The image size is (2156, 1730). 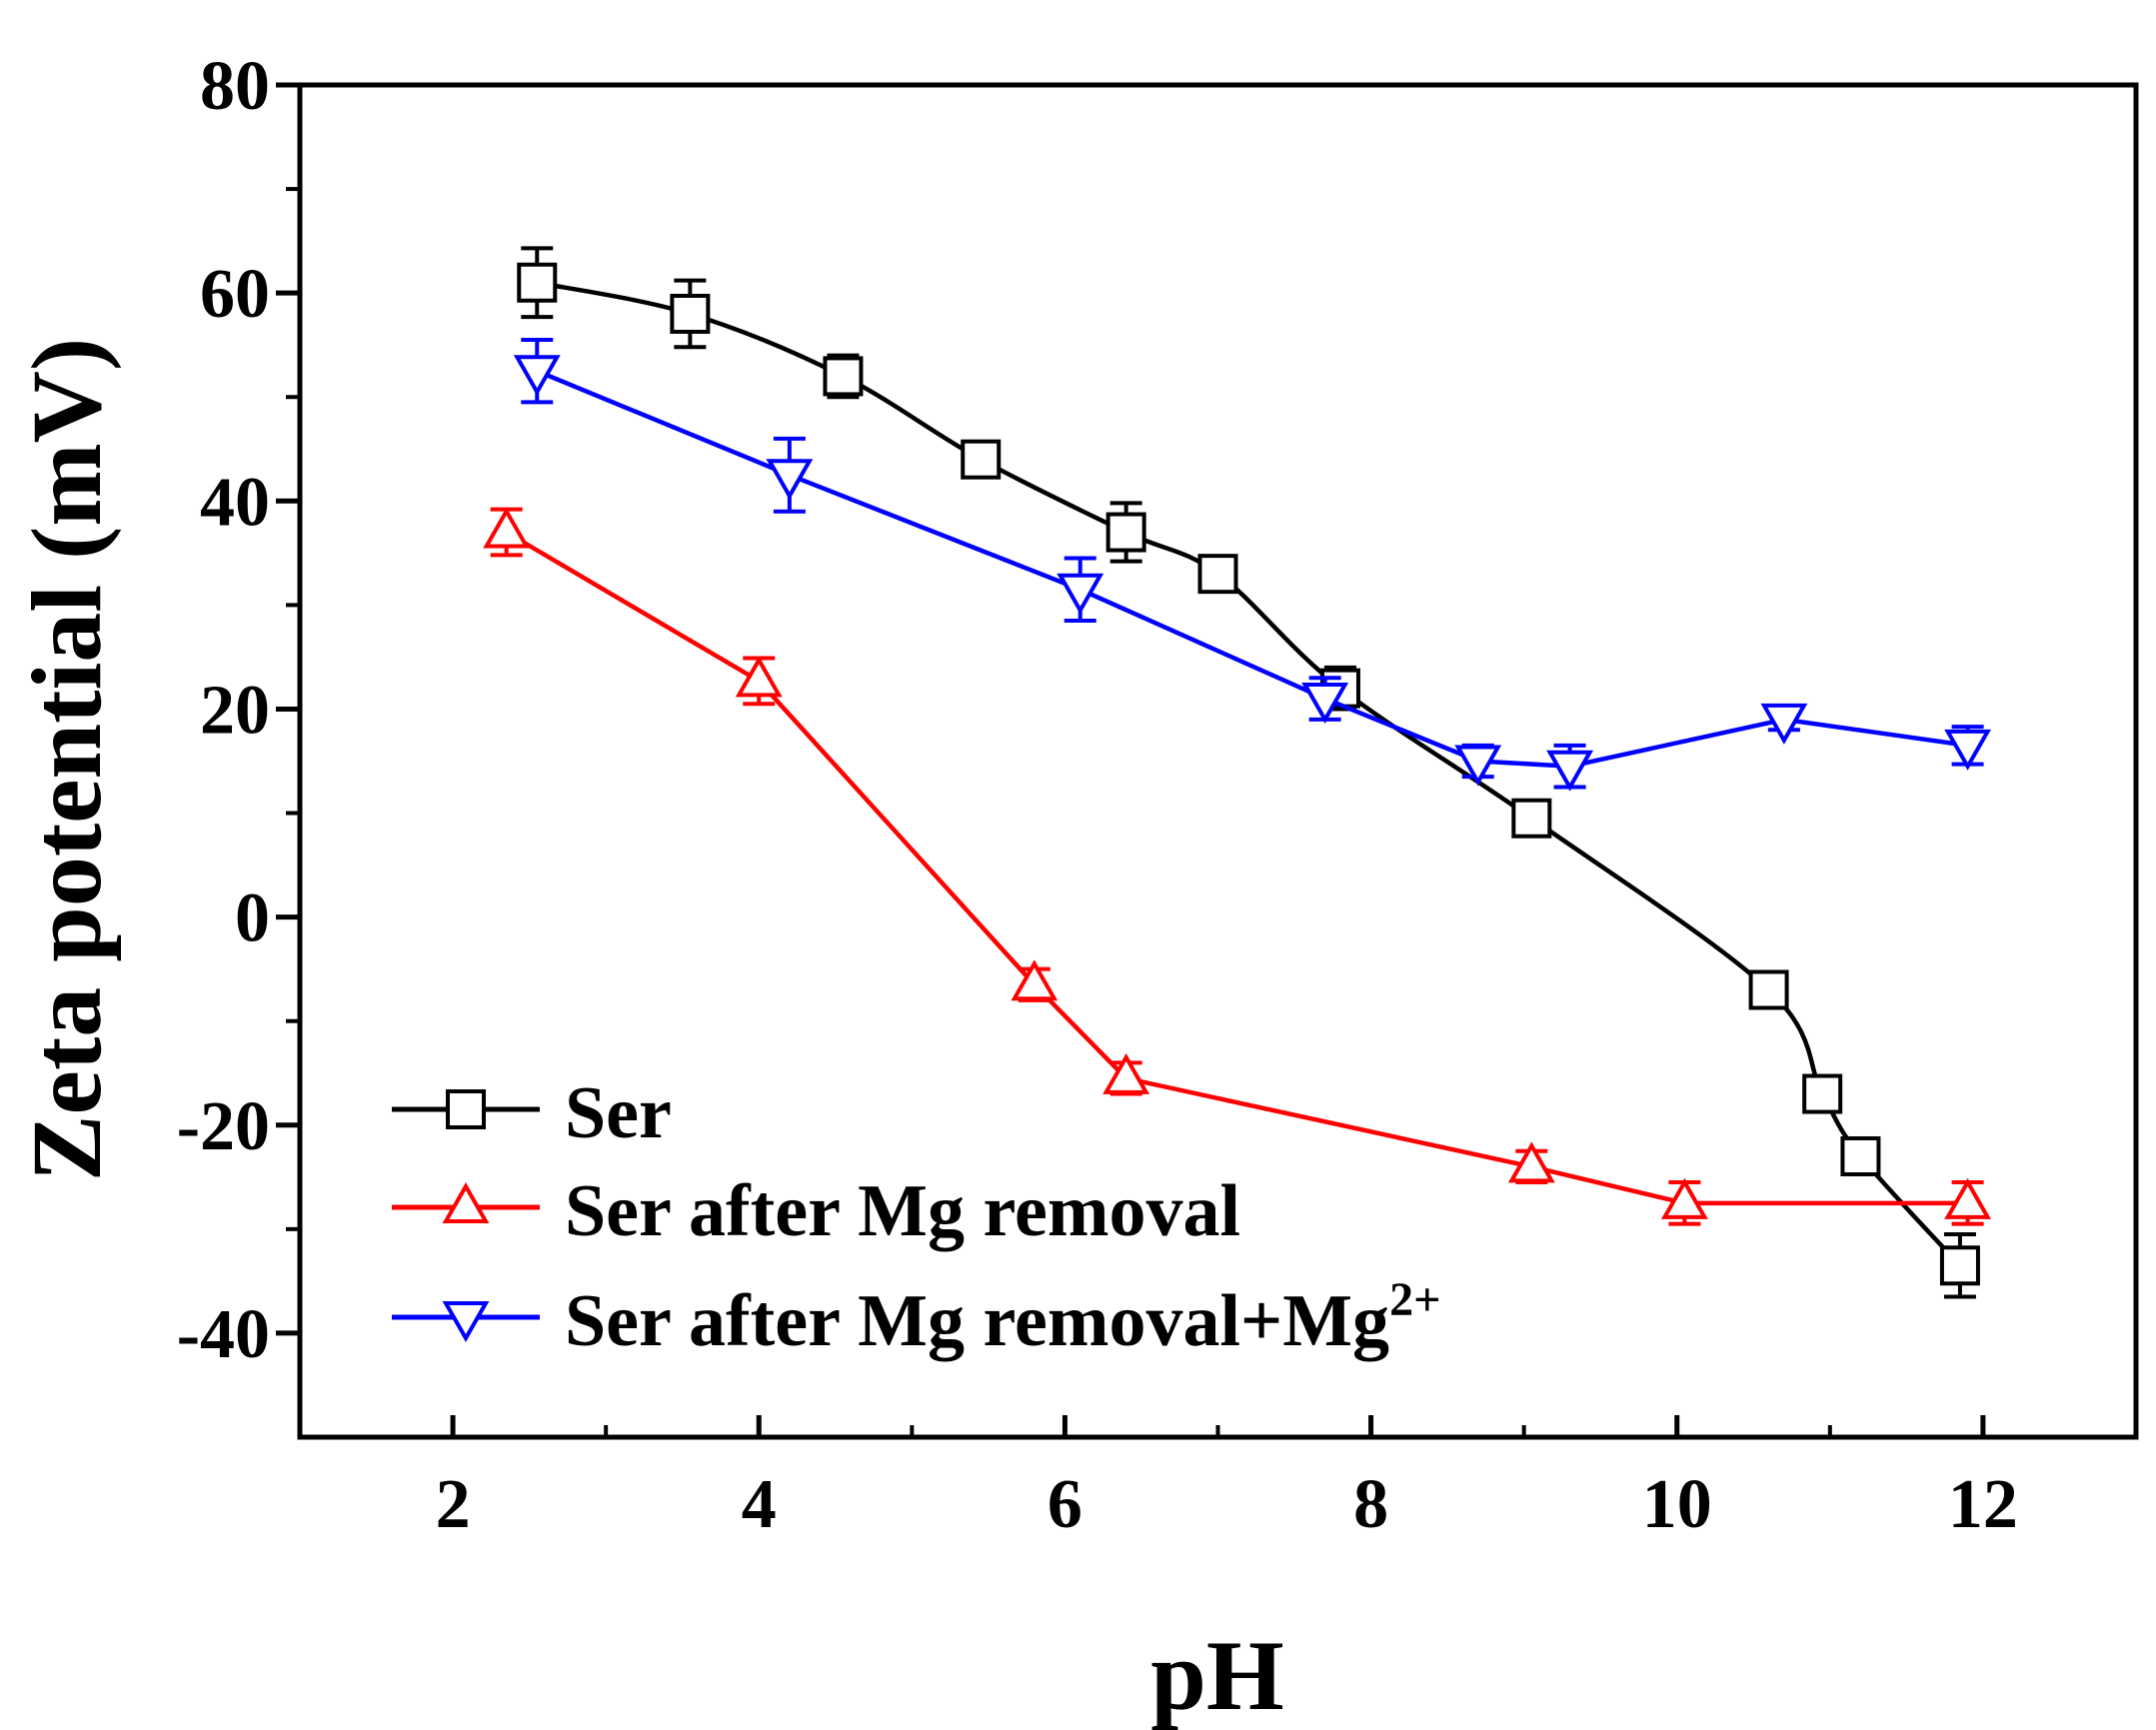 I want to click on legend-marker-ser-mg-removal-mg2, so click(x=466, y=1322).